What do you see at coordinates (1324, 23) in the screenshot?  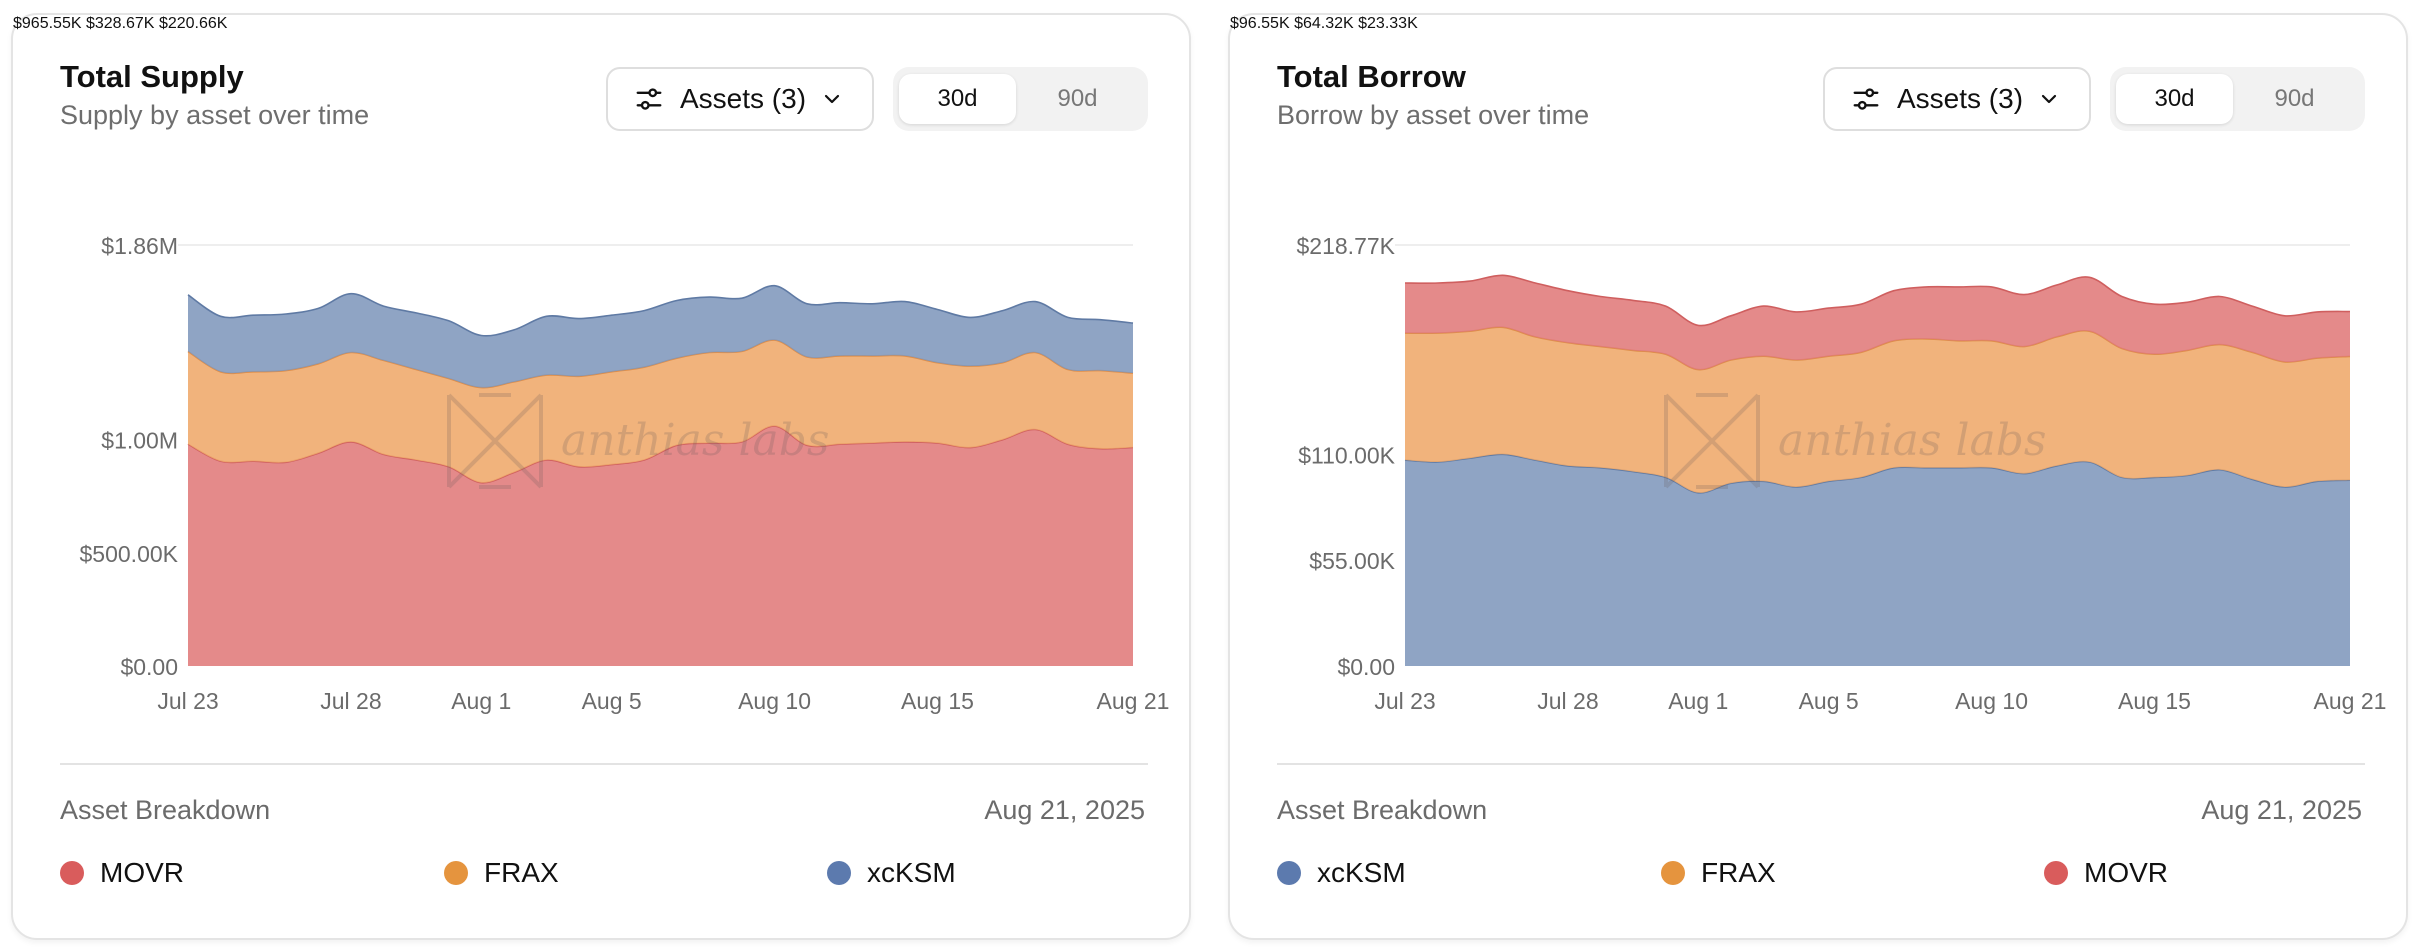 I see `legend-value: $64.32K` at bounding box center [1324, 23].